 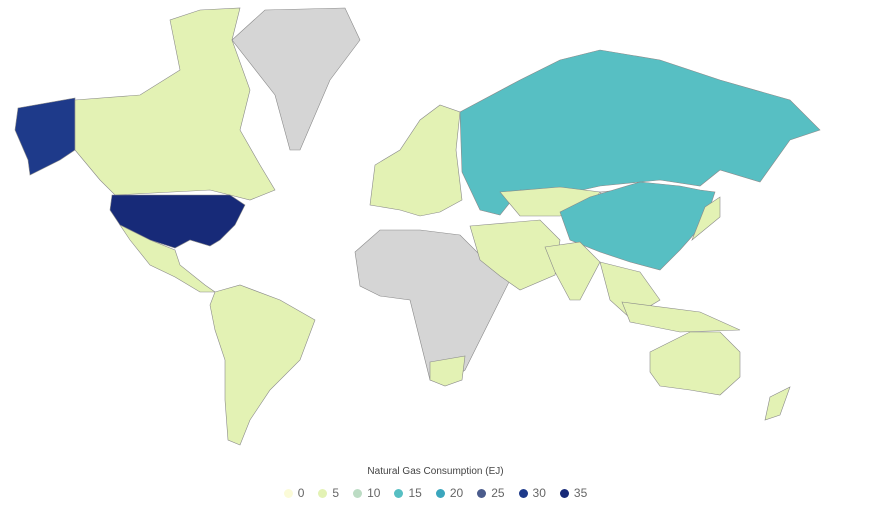 I want to click on region-russia, so click(x=640, y=132).